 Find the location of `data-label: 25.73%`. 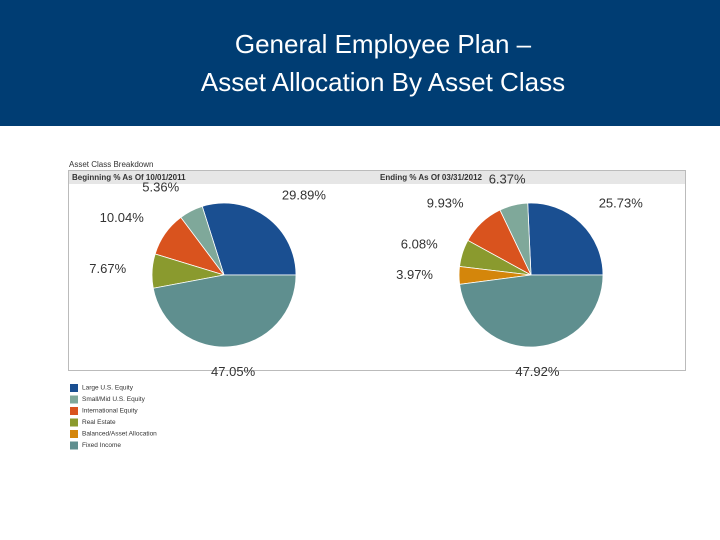

data-label: 25.73% is located at coordinates (621, 203).